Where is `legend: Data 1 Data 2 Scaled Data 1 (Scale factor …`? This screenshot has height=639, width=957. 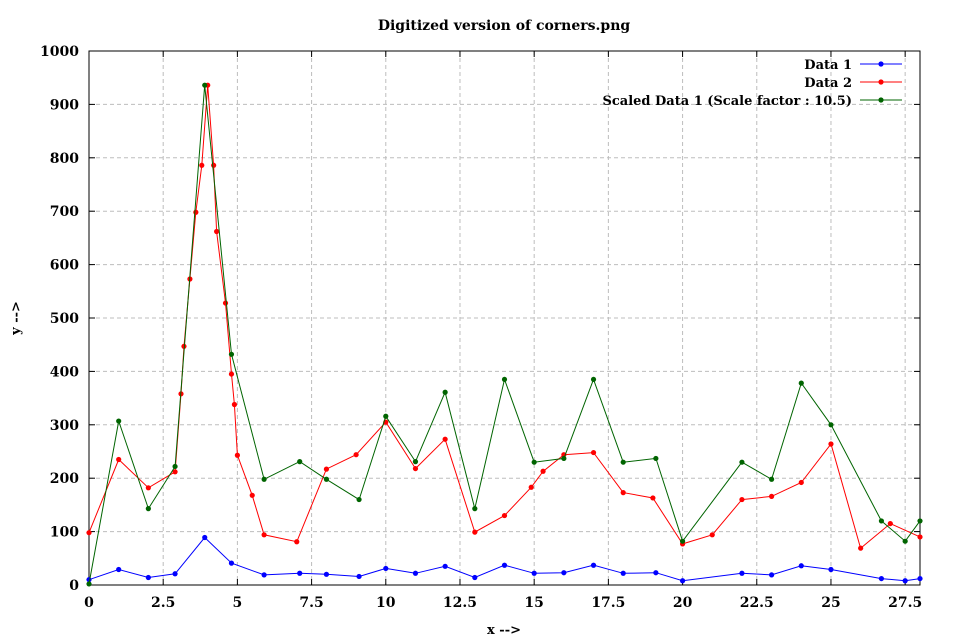 legend: Data 1 Data 2 Scaled Data 1 (Scale factor … is located at coordinates (752, 83).